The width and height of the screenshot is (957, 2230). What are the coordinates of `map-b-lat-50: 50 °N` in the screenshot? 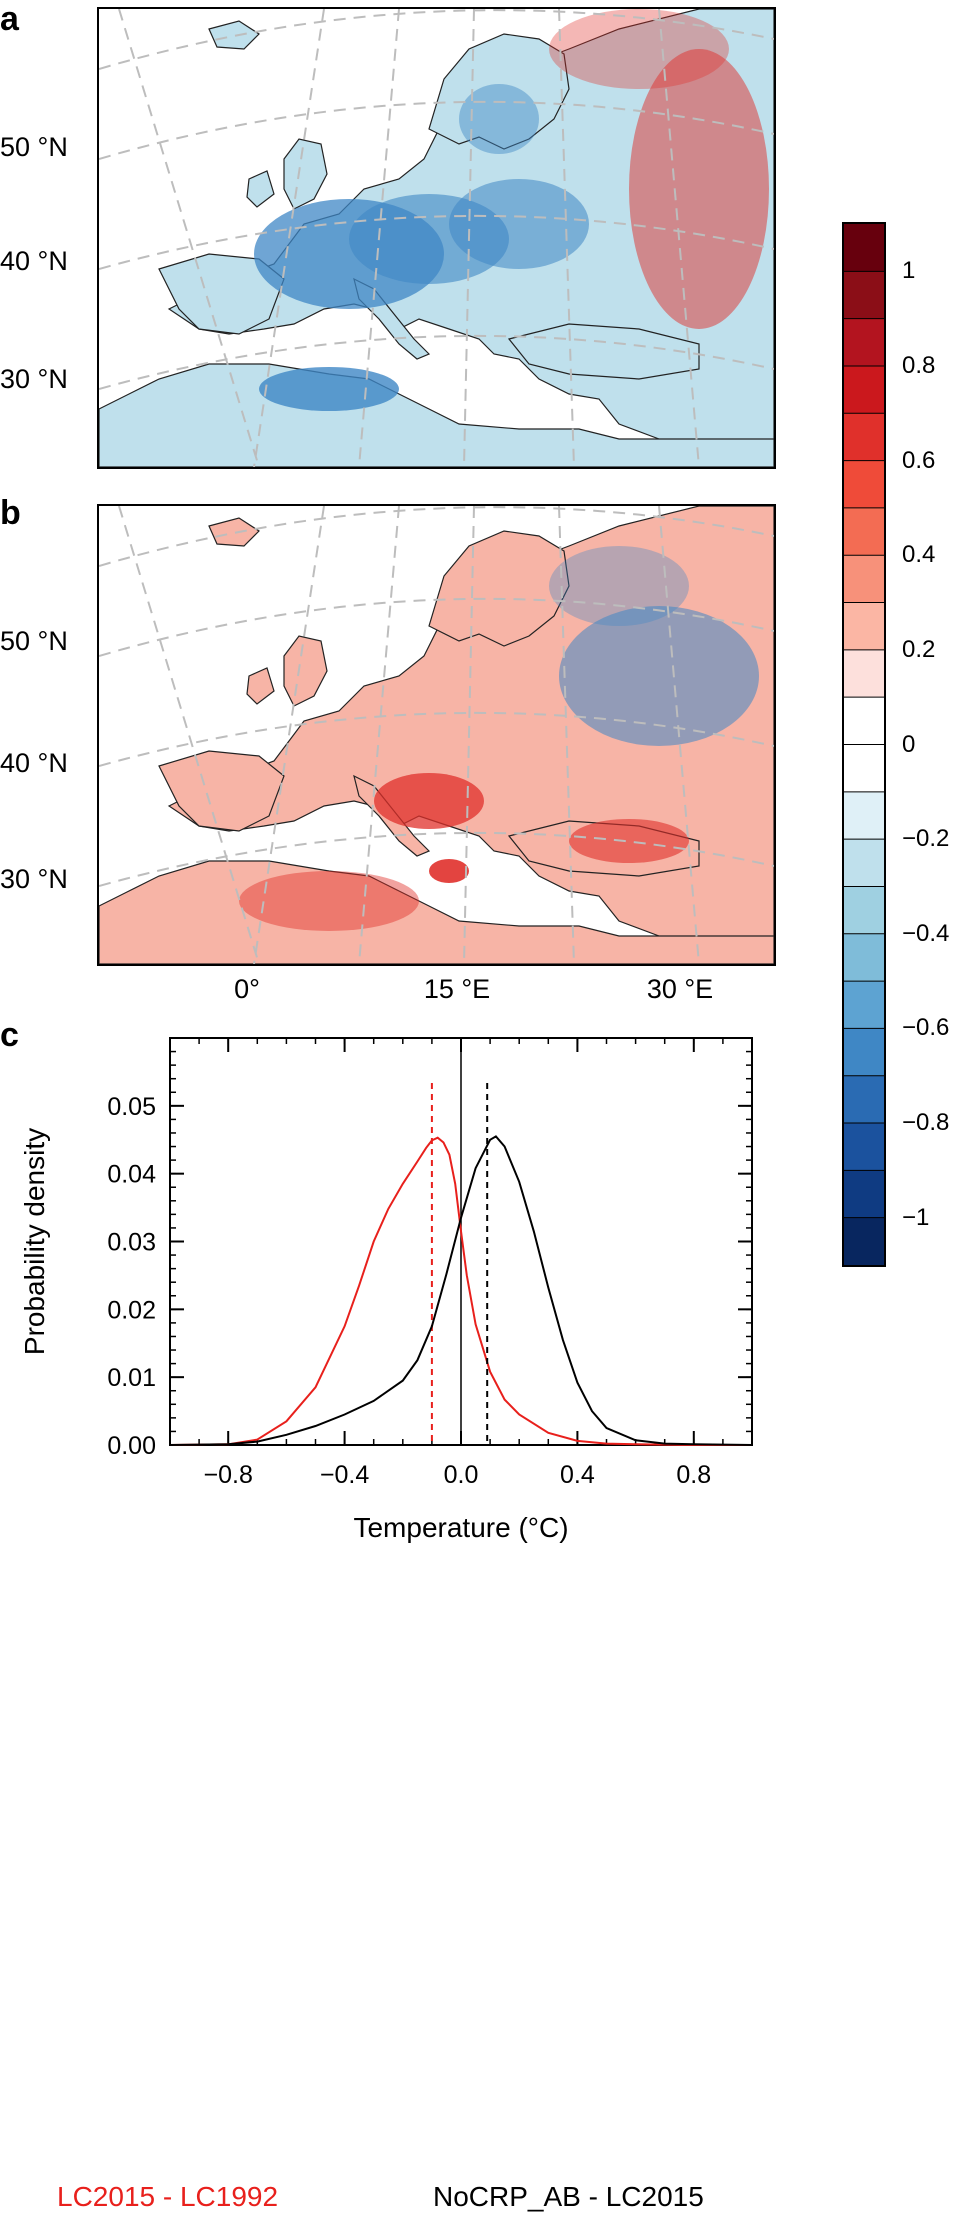 It's located at (34, 641).